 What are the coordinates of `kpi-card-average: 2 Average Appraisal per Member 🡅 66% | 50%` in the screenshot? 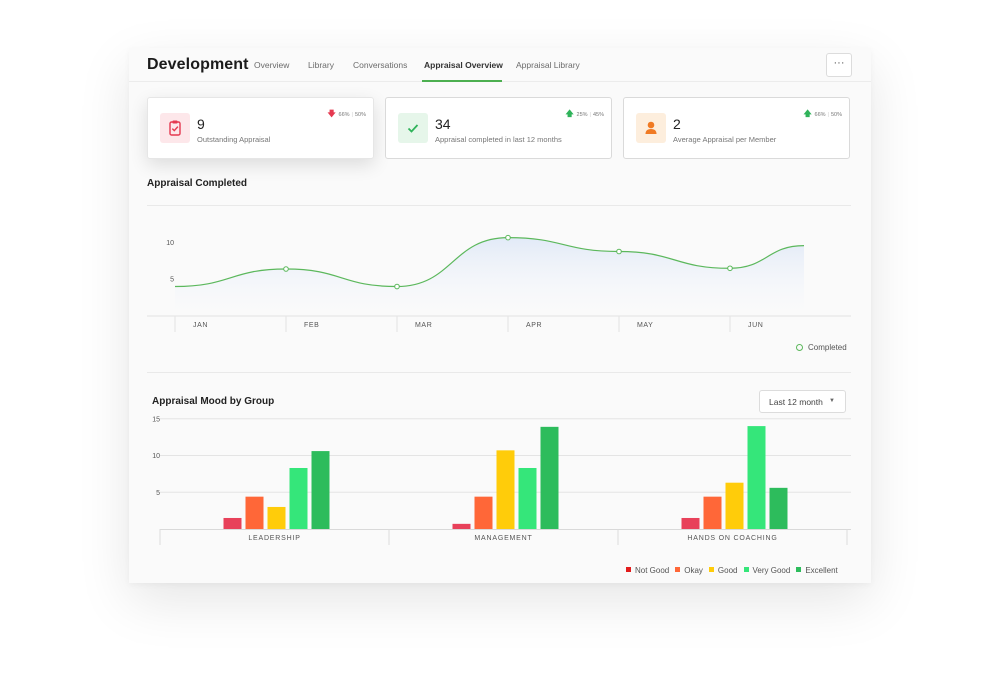 It's located at (736, 128).